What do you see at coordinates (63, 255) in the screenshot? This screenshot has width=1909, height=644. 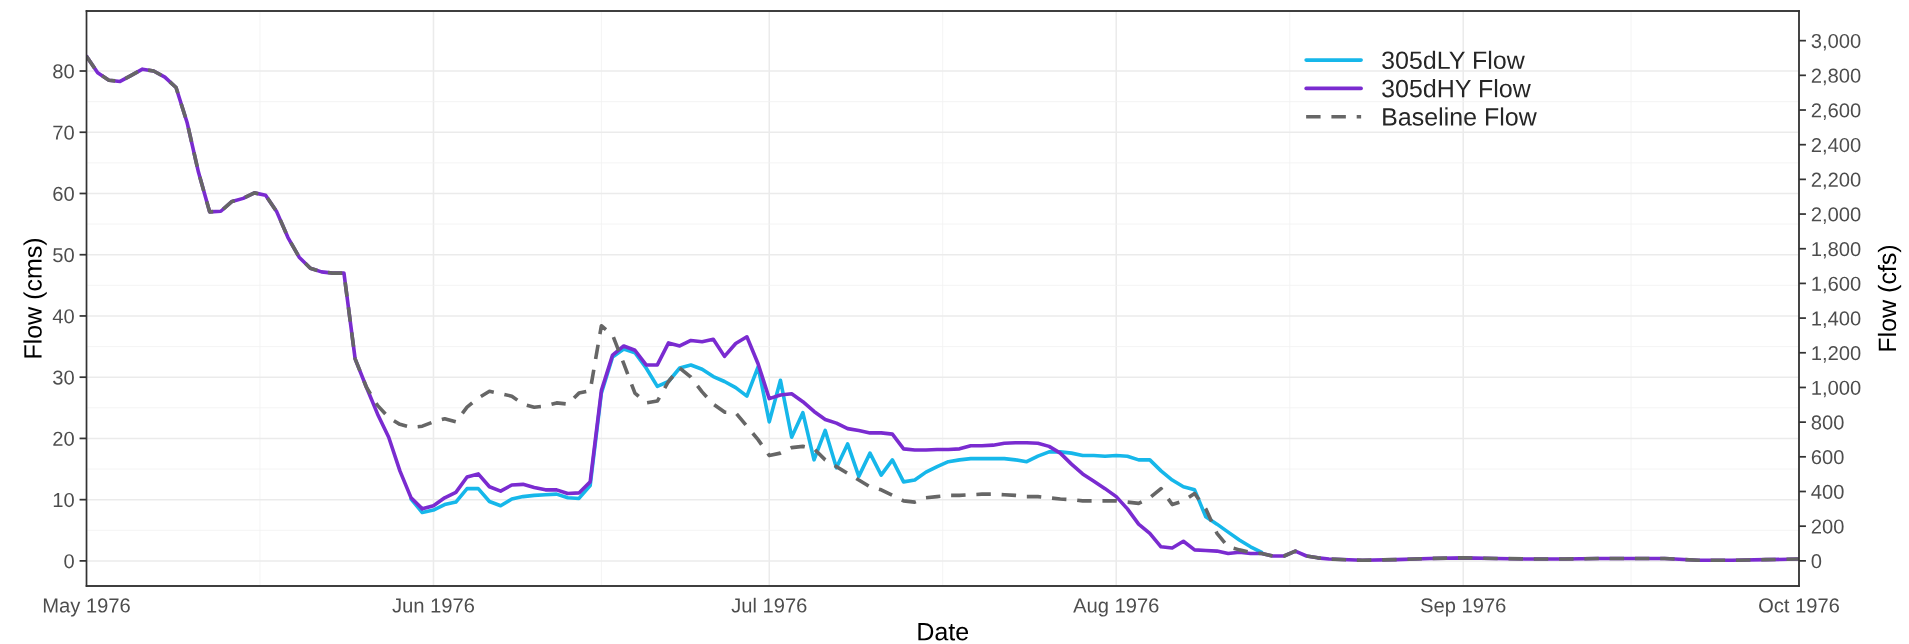 I see `y-tick-label: 50` at bounding box center [63, 255].